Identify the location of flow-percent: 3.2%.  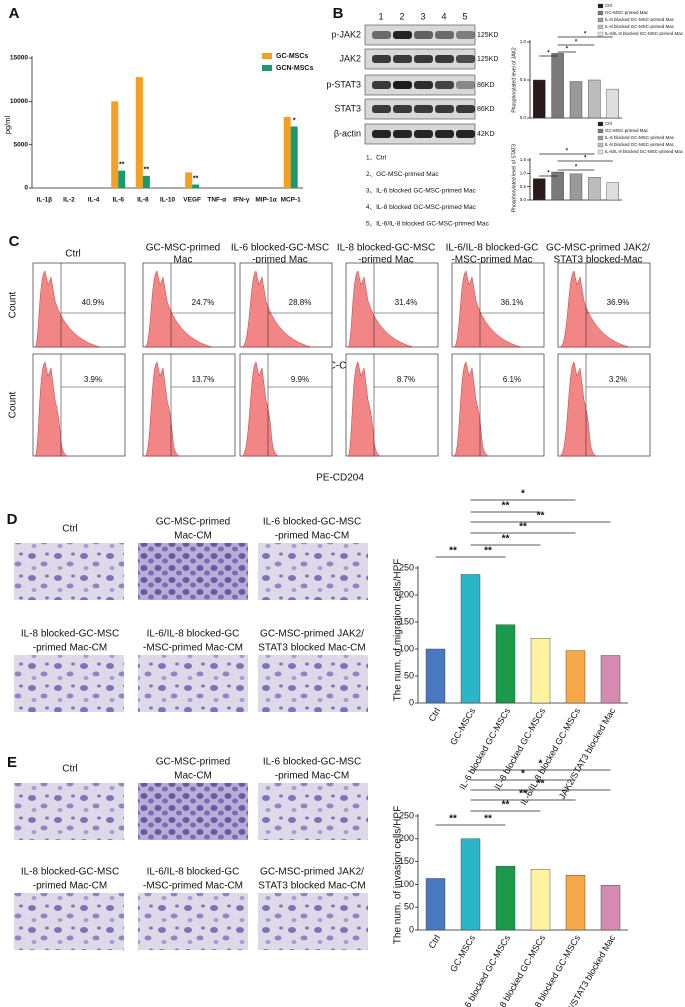
(618, 379).